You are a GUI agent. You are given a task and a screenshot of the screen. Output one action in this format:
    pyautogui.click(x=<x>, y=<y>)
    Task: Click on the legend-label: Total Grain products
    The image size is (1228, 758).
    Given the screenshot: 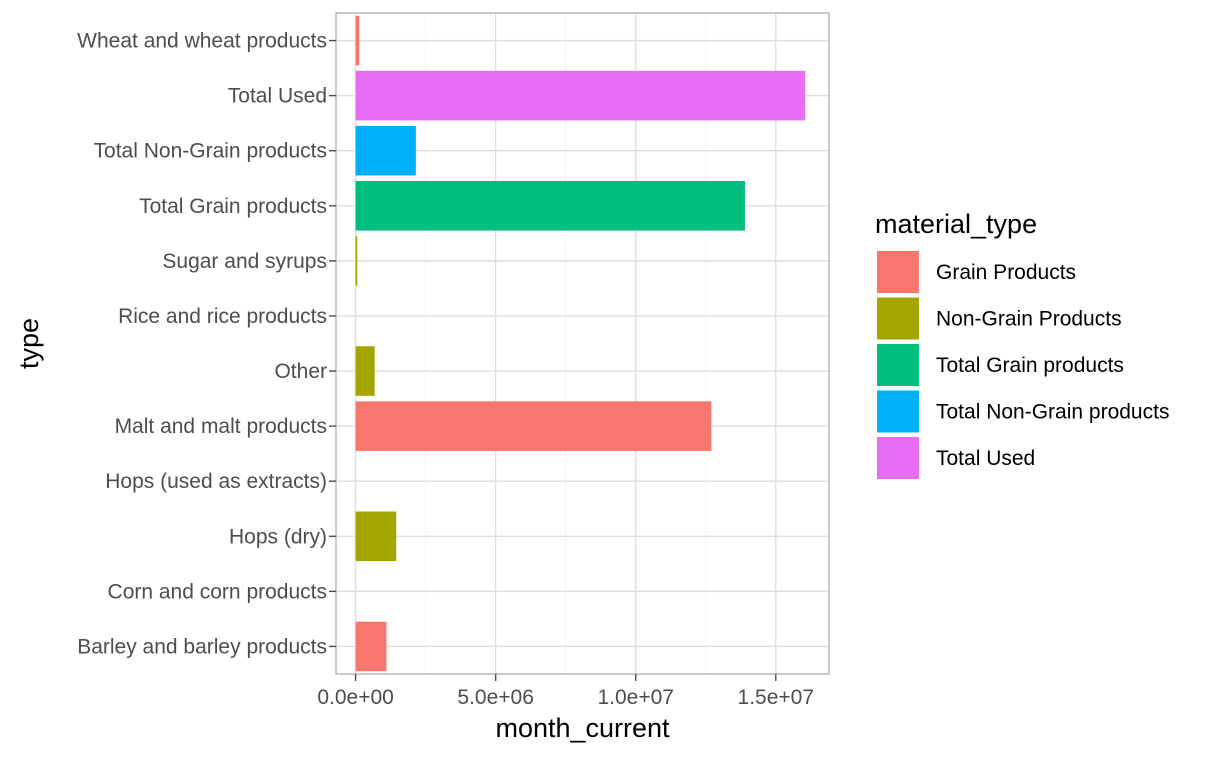 What is the action you would take?
    pyautogui.click(x=1030, y=365)
    